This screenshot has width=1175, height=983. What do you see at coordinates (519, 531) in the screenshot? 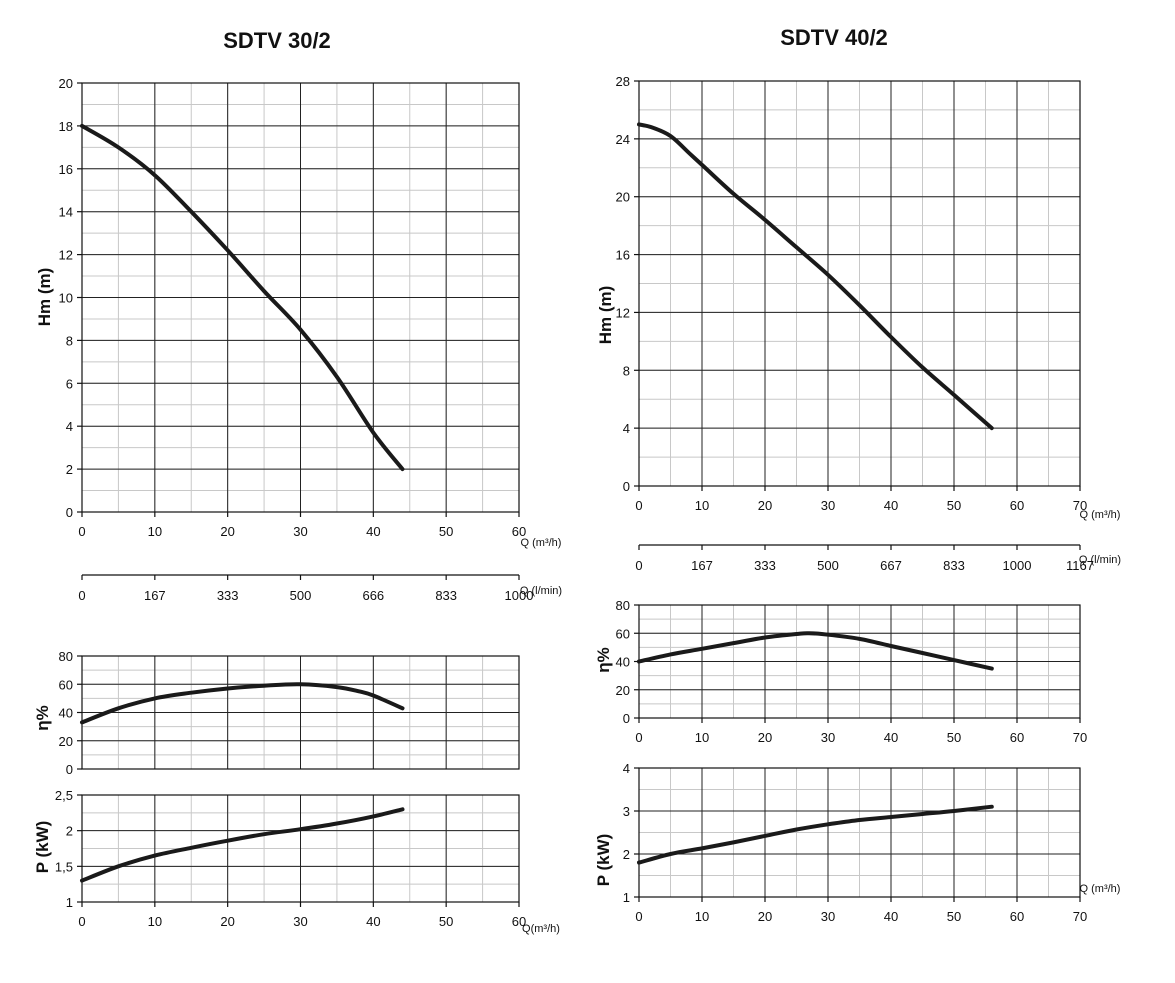
I see `hm30-x-tick-label: 60` at bounding box center [519, 531].